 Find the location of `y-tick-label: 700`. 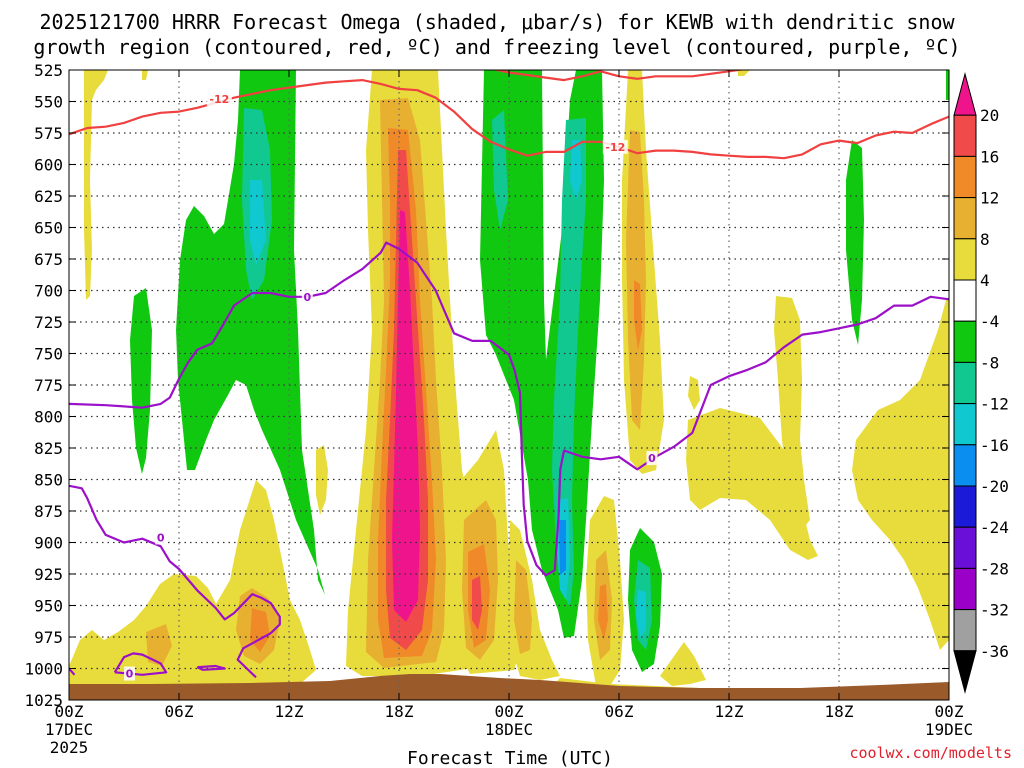

y-tick-label: 700 is located at coordinates (48, 291).